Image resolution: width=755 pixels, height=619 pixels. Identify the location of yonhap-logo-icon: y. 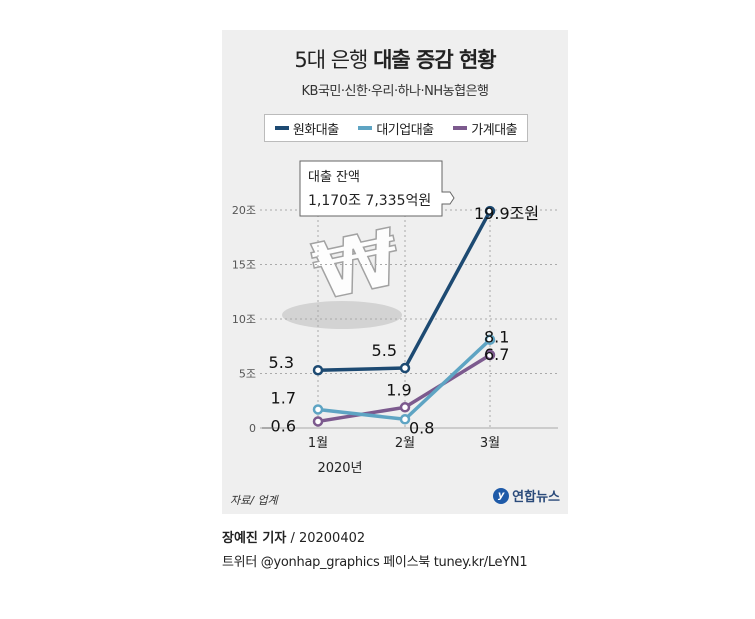
(501, 495).